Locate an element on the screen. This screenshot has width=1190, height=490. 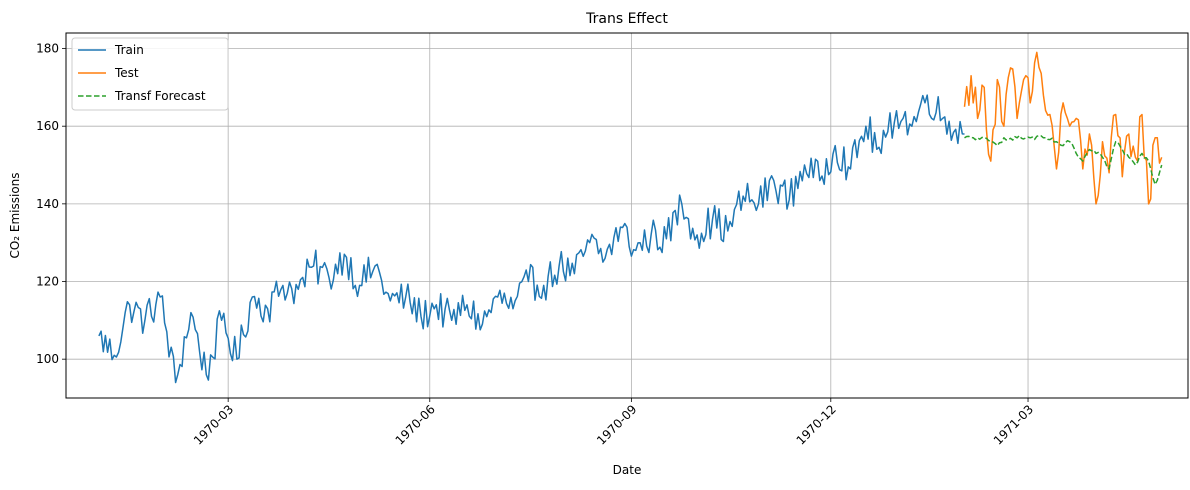
y-axis-title: CO₂ Emissions is located at coordinates (15, 215).